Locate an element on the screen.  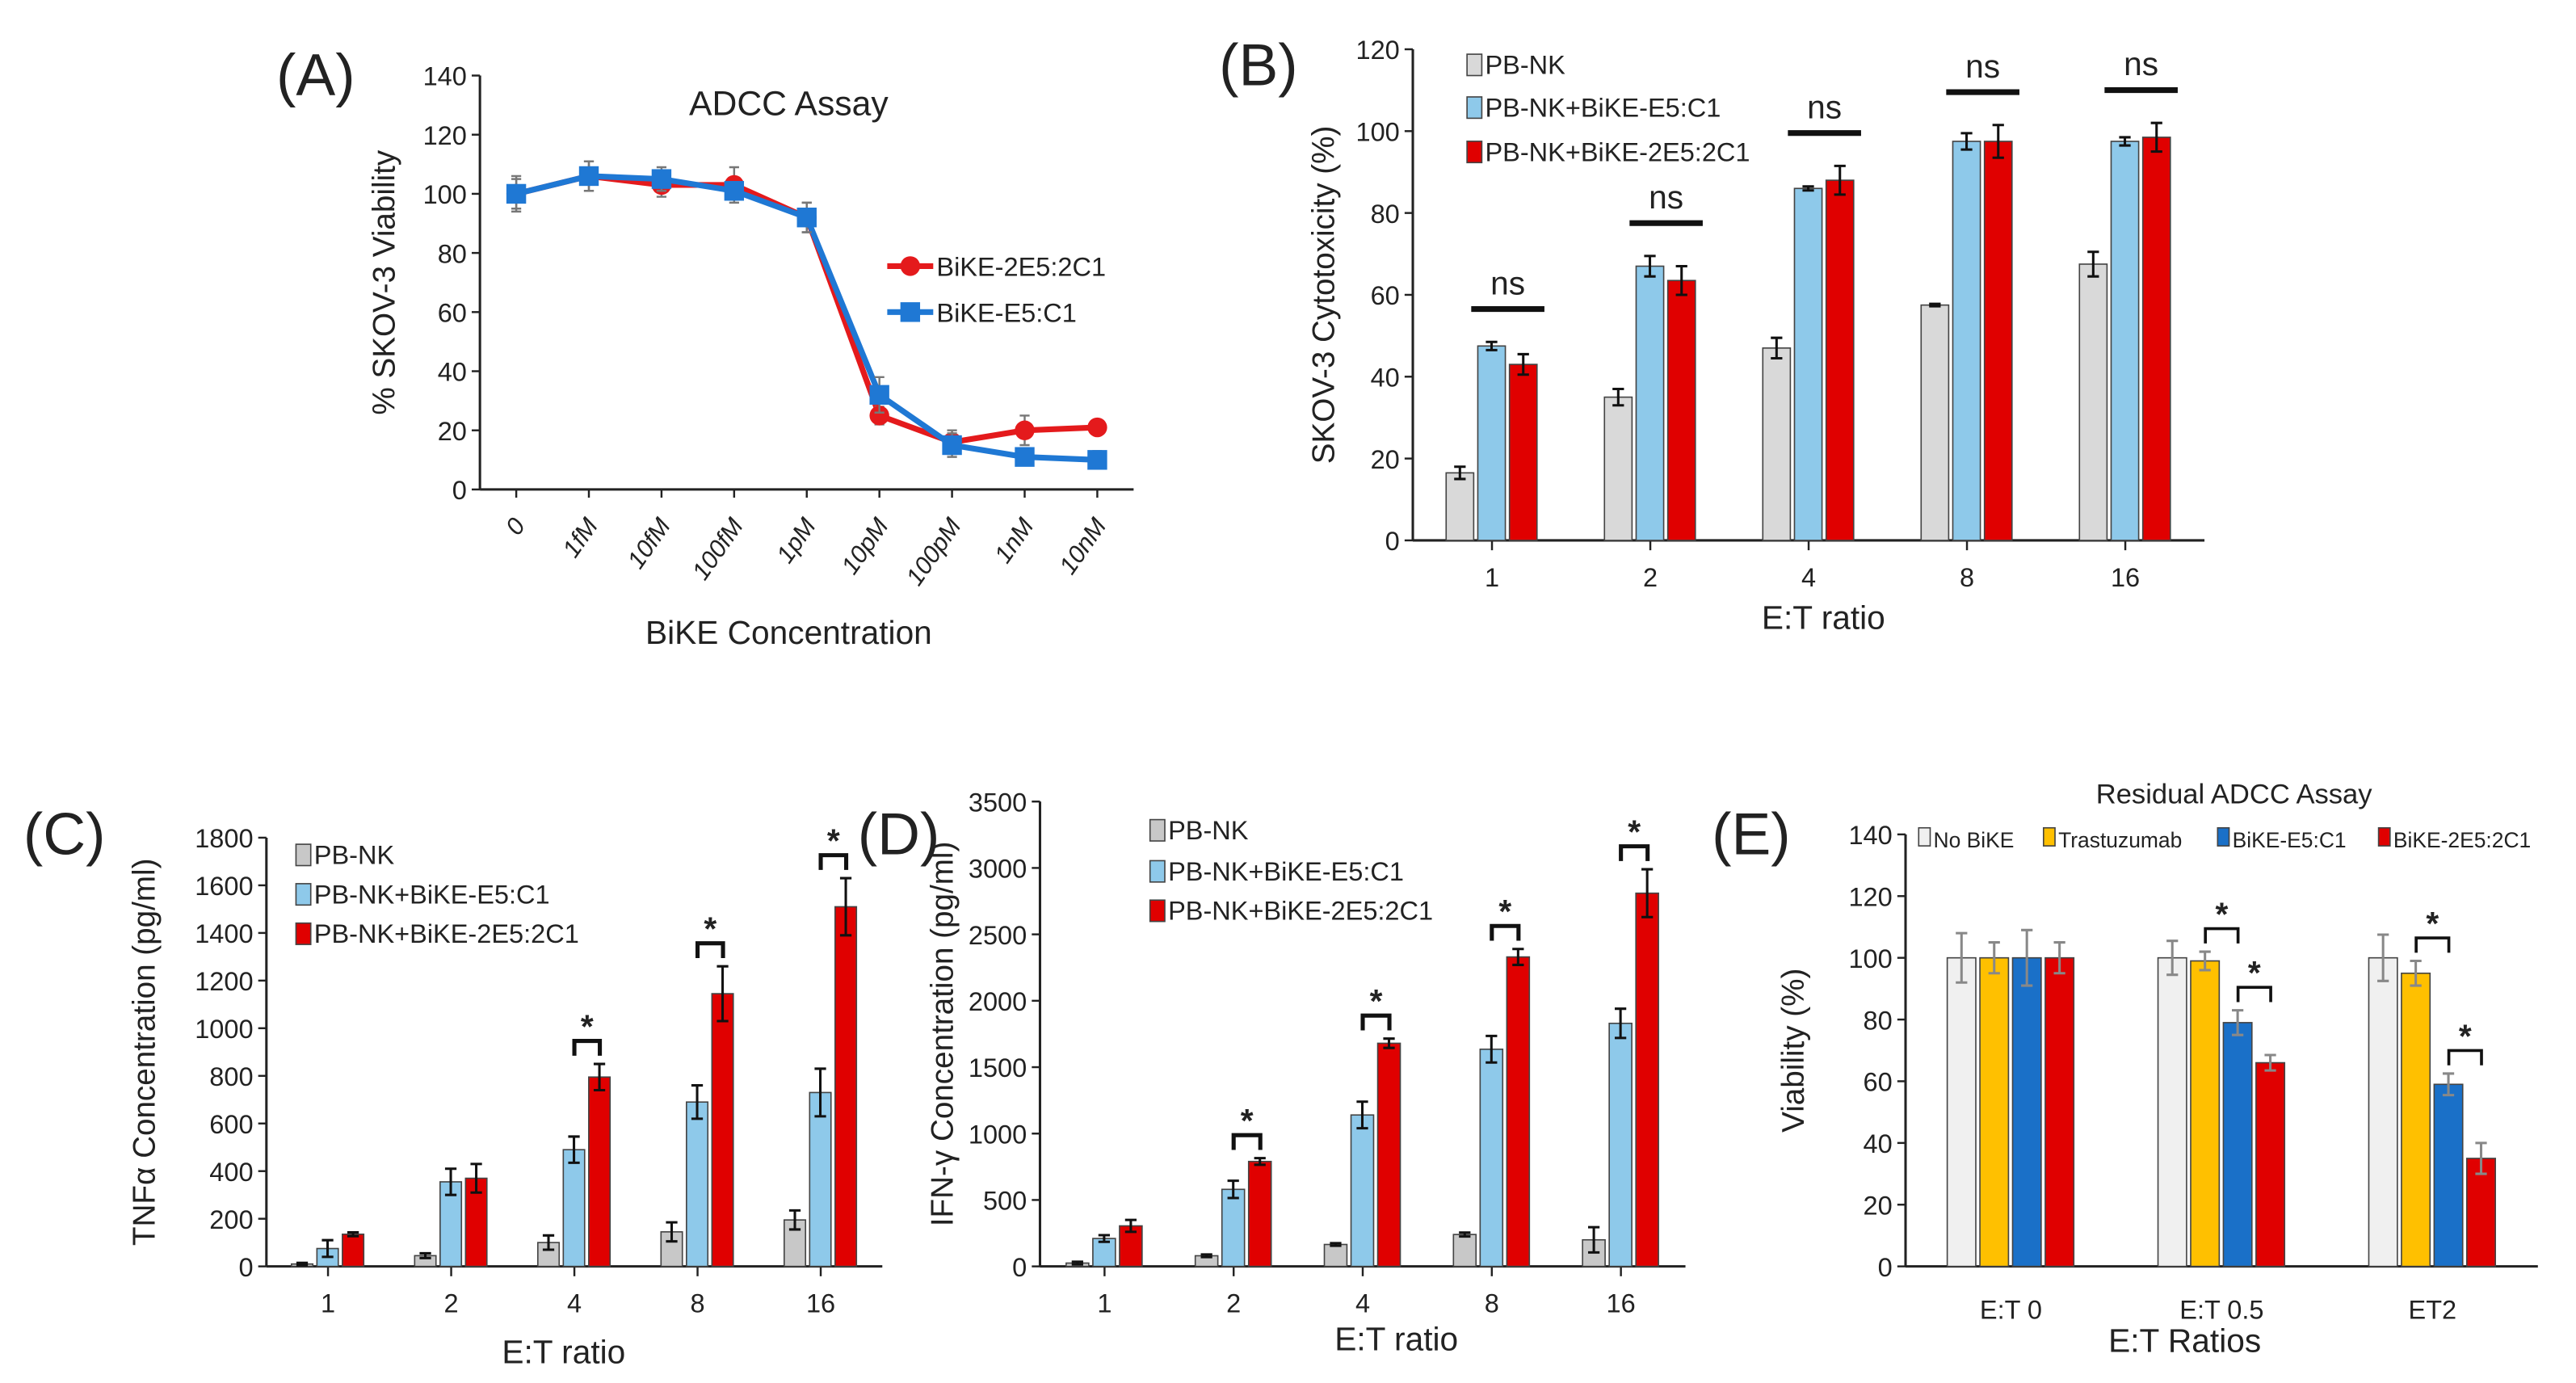
y-tick-label: 1400 is located at coordinates (224, 934).